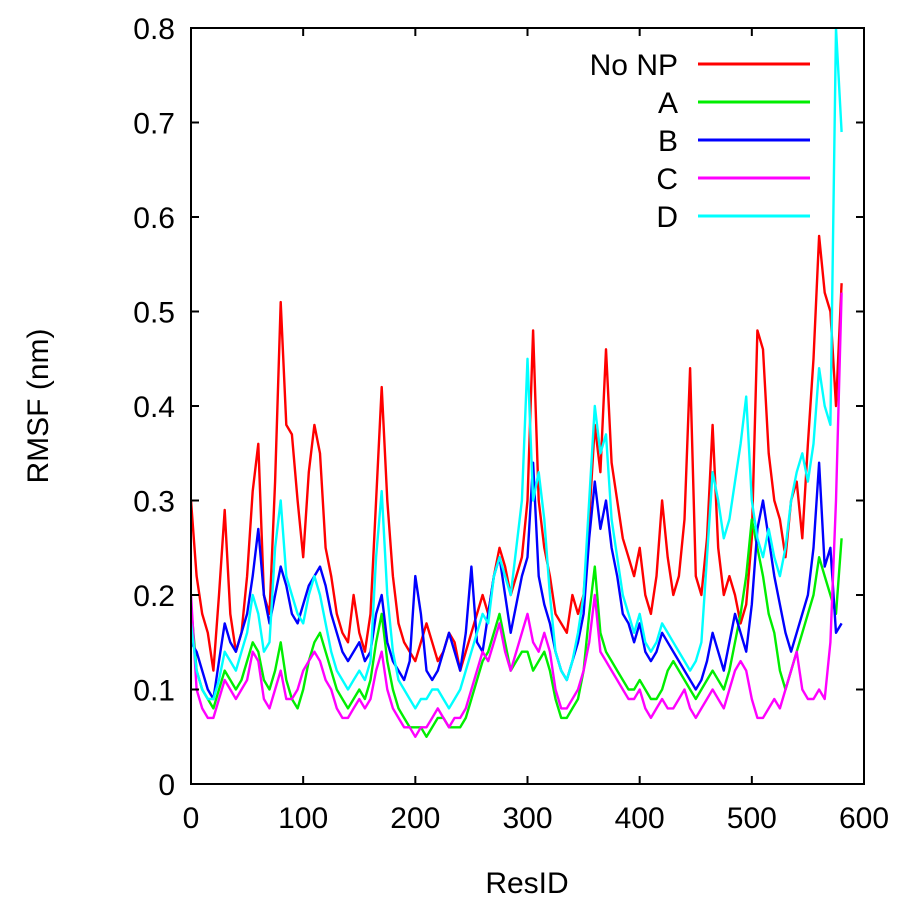 Image resolution: width=901 pixels, height=901 pixels. What do you see at coordinates (668, 141) in the screenshot?
I see `legend-label-b: B` at bounding box center [668, 141].